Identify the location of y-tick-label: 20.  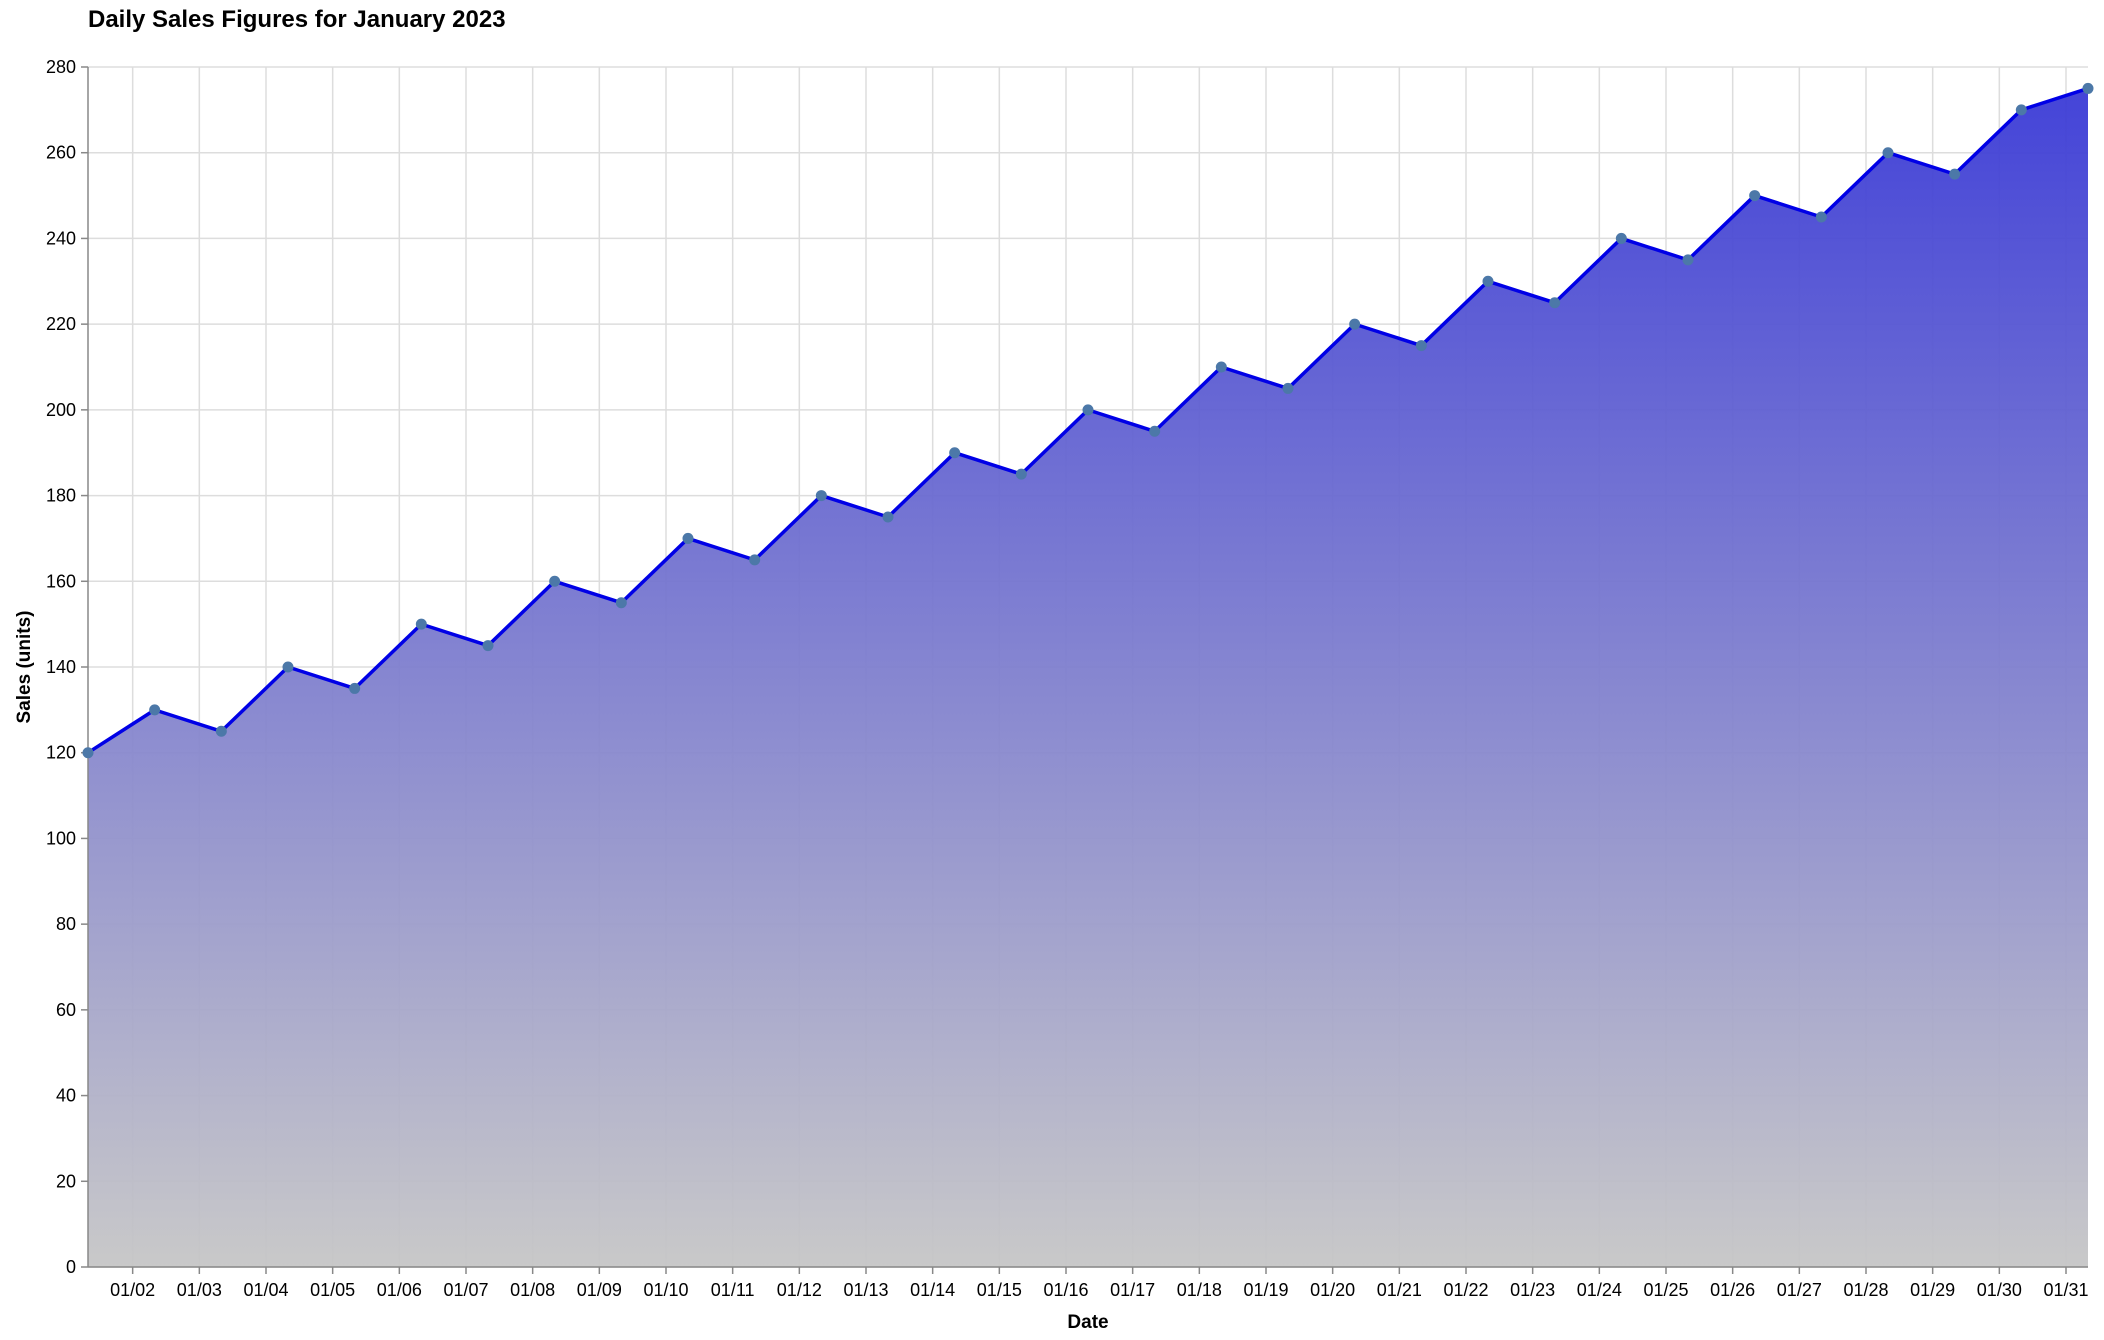
(66, 1181).